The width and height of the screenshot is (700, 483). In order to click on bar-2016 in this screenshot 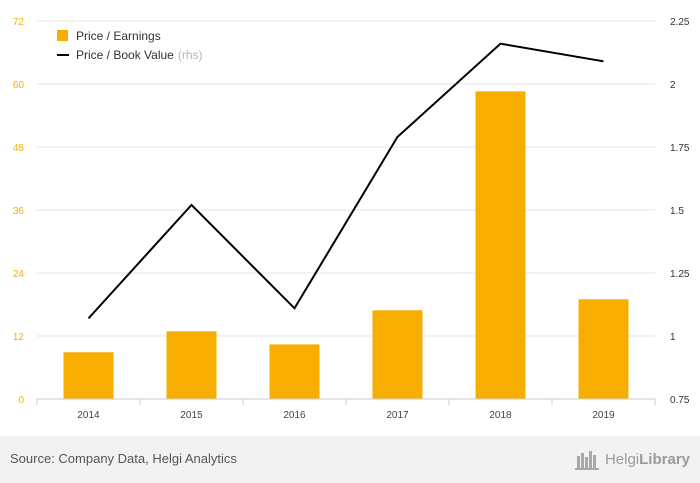, I will do `click(294, 371)`.